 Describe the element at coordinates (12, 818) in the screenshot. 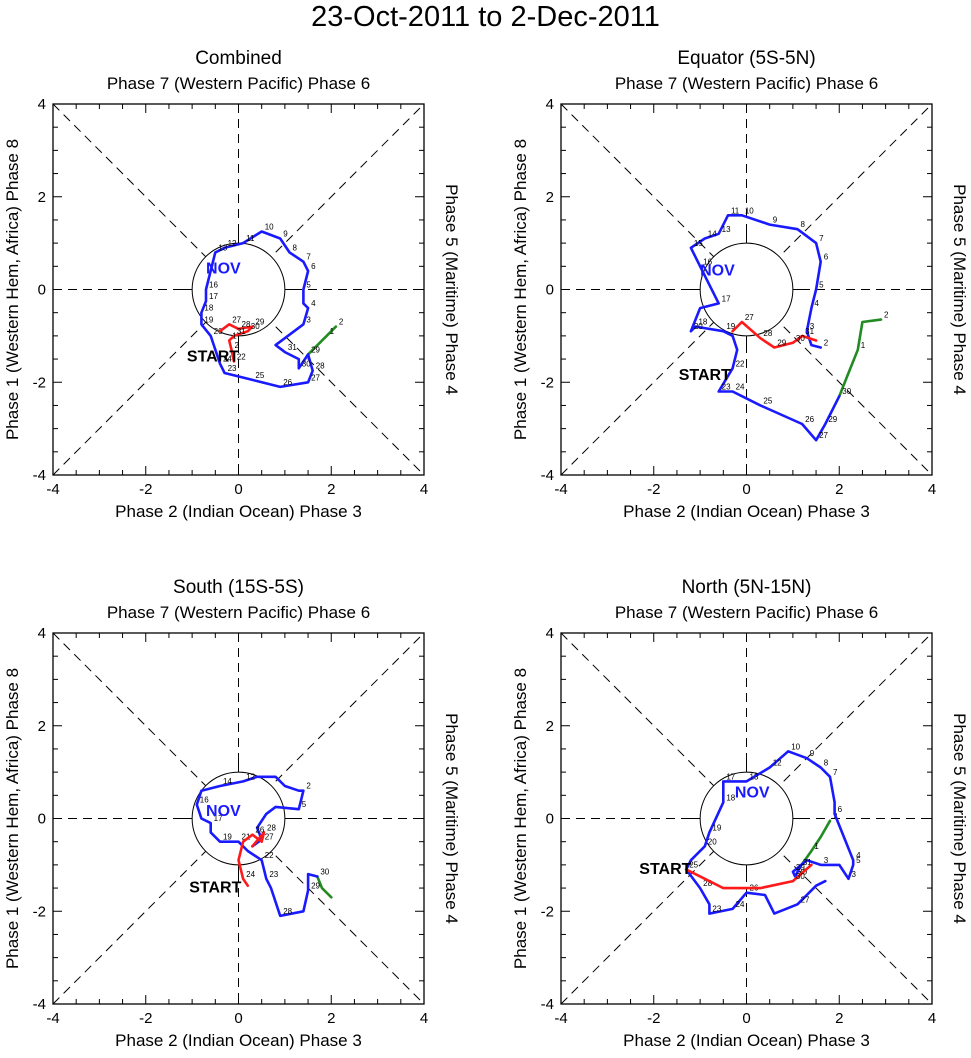

I see `left-axis-label: Phase 1 (Western Hem, Africa) Phase 8` at that location.